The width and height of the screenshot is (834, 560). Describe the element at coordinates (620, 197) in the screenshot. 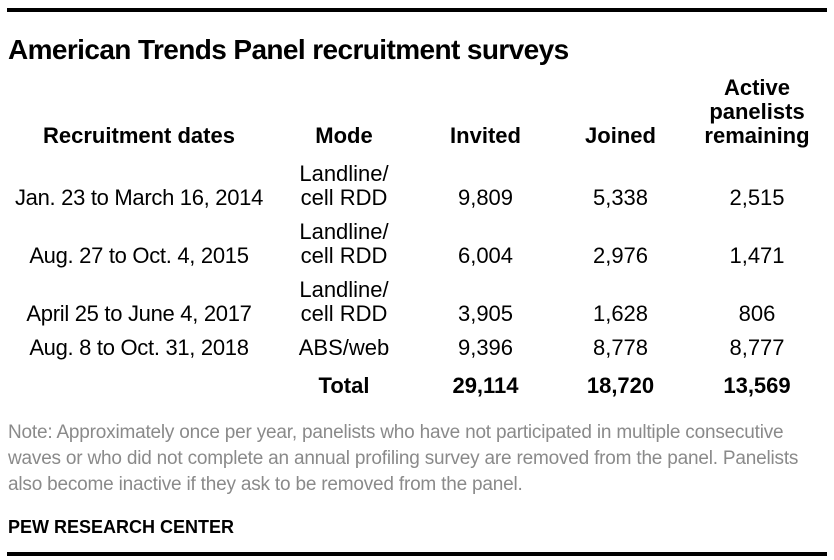

I see `joined-cell: 5,338` at that location.